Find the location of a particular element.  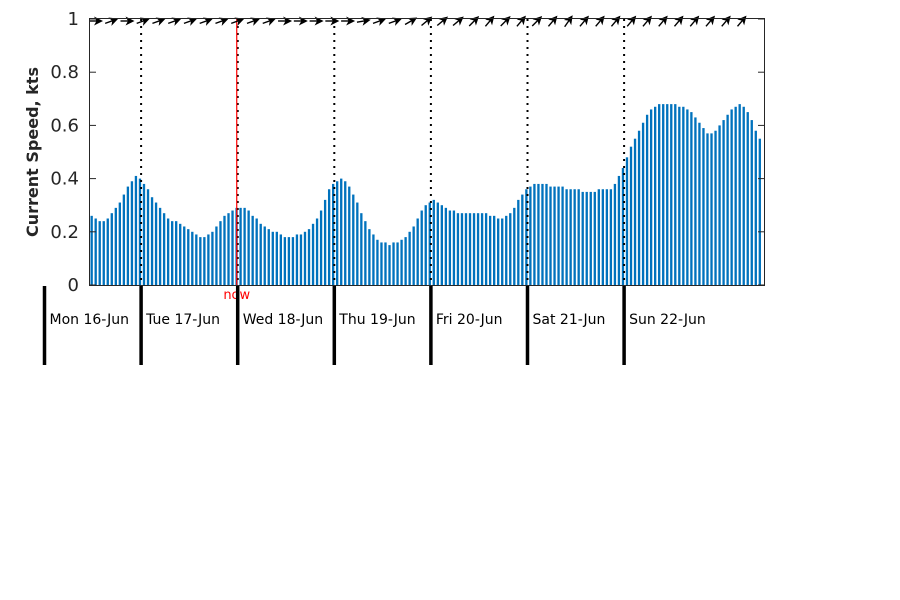

day-label: Fri 20-Jun is located at coordinates (469, 320).